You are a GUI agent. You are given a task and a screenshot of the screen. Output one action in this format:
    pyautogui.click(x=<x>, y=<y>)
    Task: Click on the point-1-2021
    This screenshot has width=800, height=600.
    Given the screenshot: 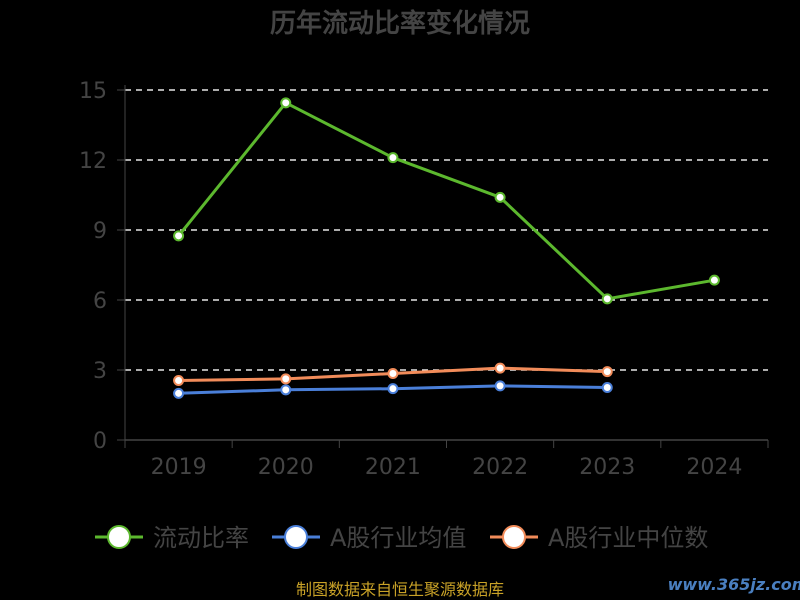 What is the action you would take?
    pyautogui.click(x=393, y=389)
    